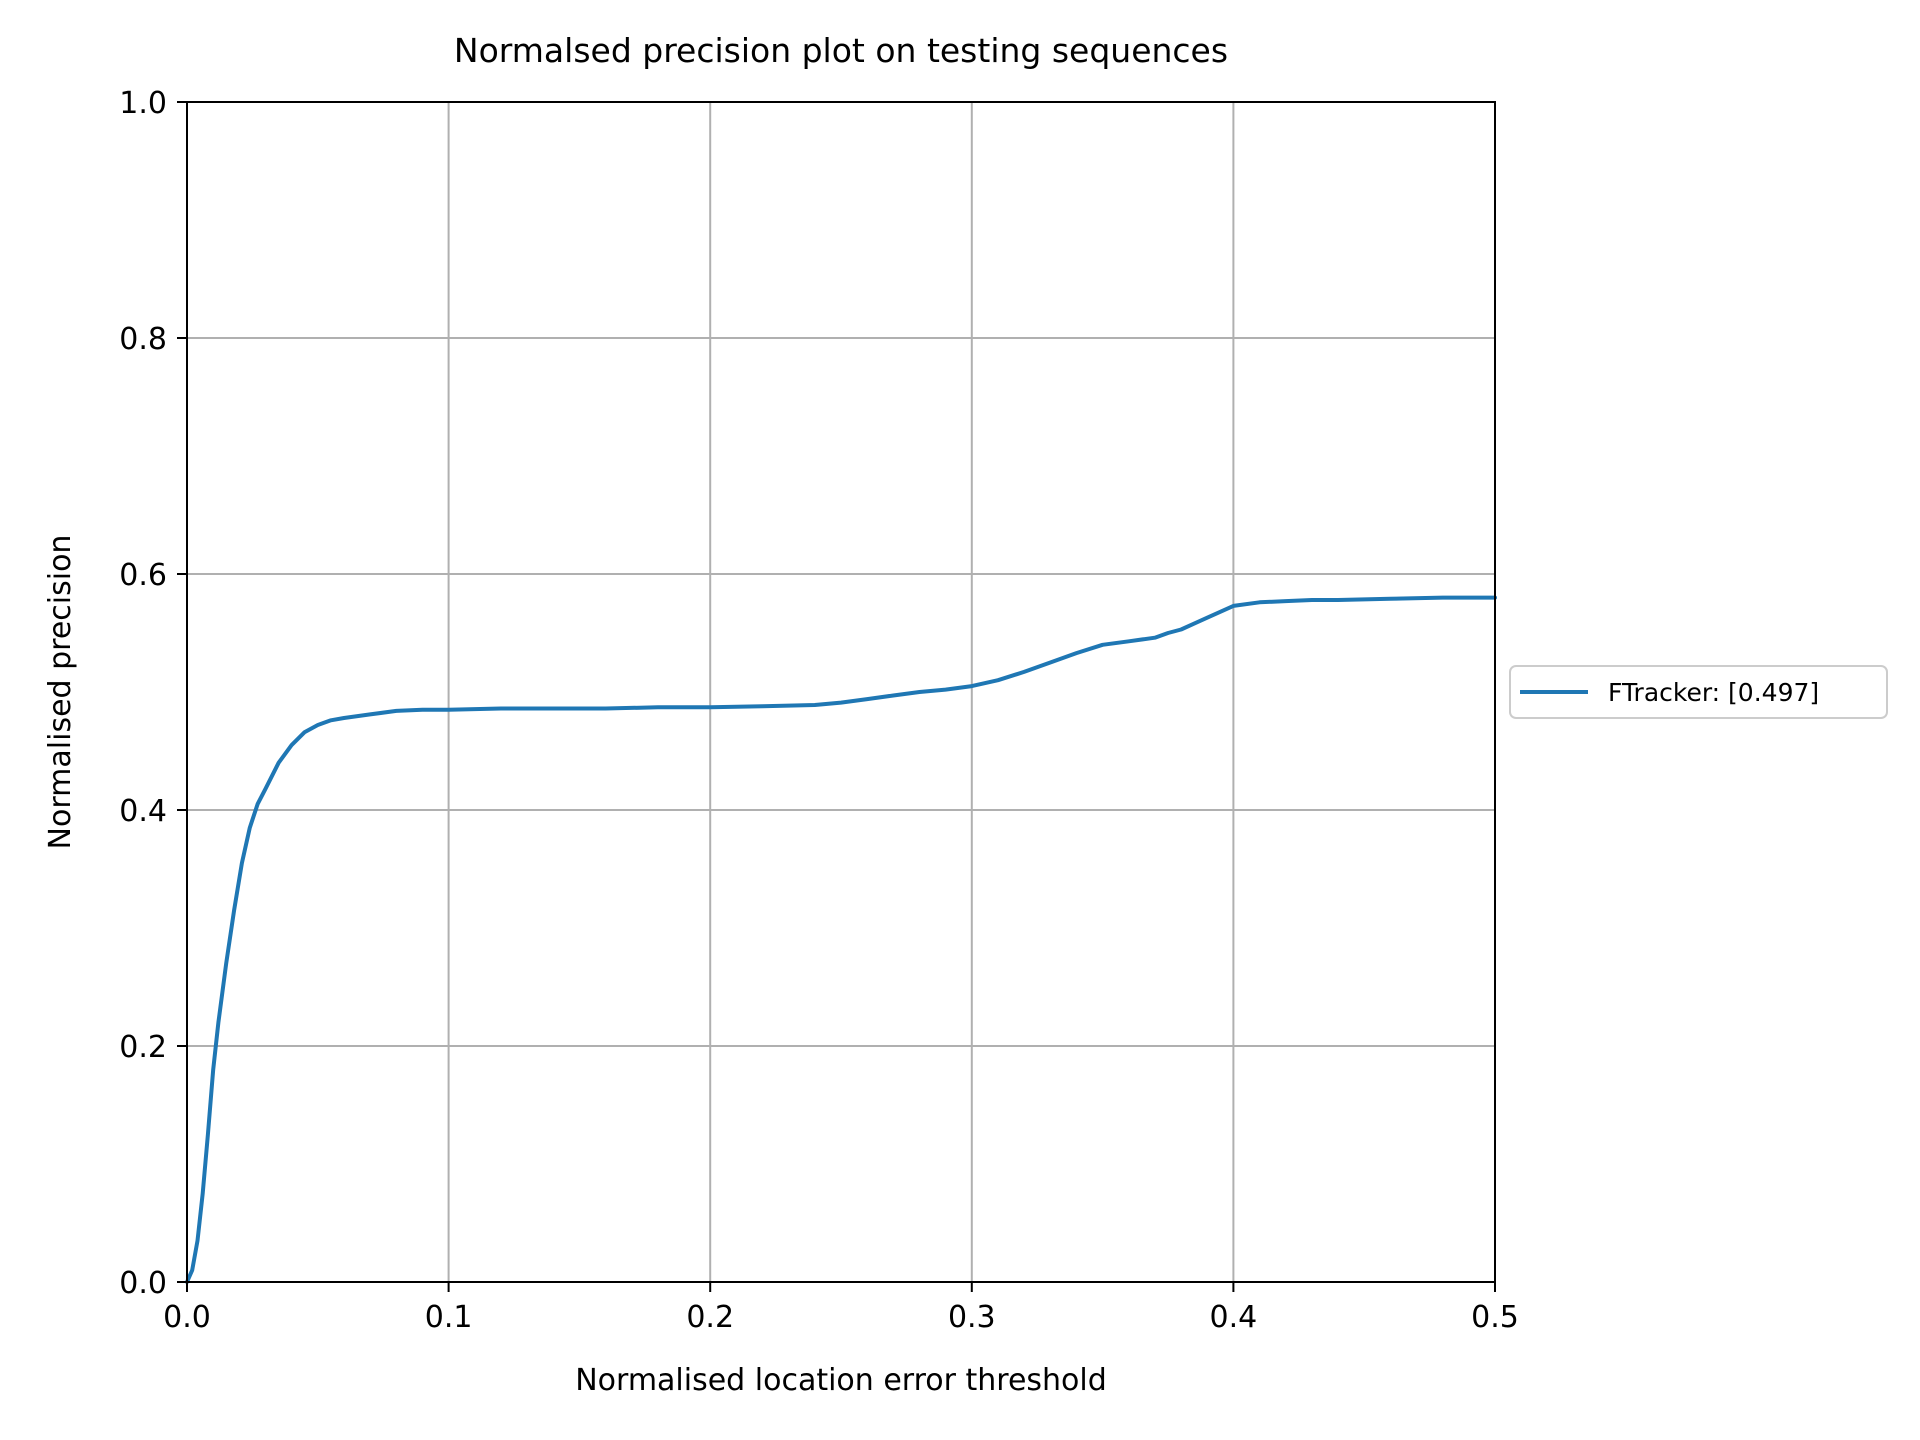  I want to click on y-tick-label: 0.0, so click(143, 1283).